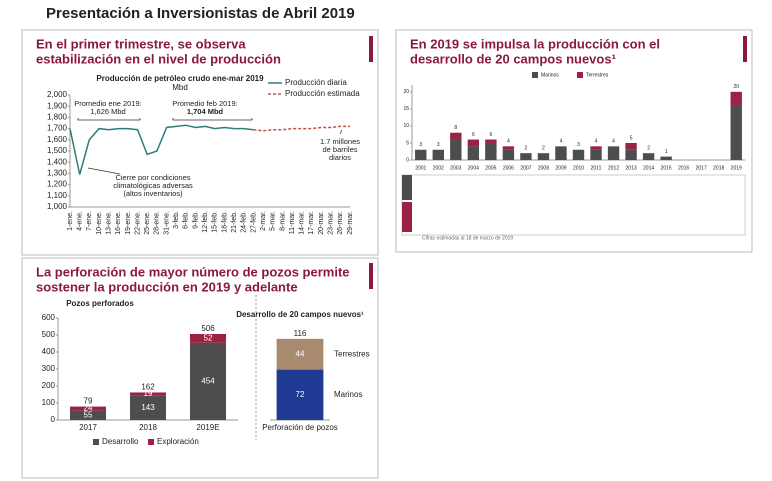  Describe the element at coordinates (253, 222) in the screenshot. I see `x-tick-label: 27-feb.` at that location.